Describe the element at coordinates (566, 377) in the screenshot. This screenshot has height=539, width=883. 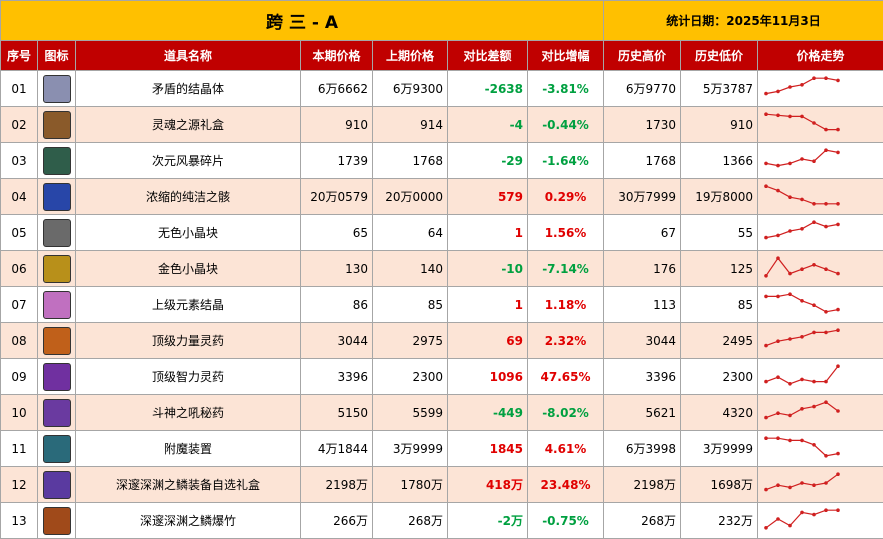
I see `price-change: 47.65%` at that location.